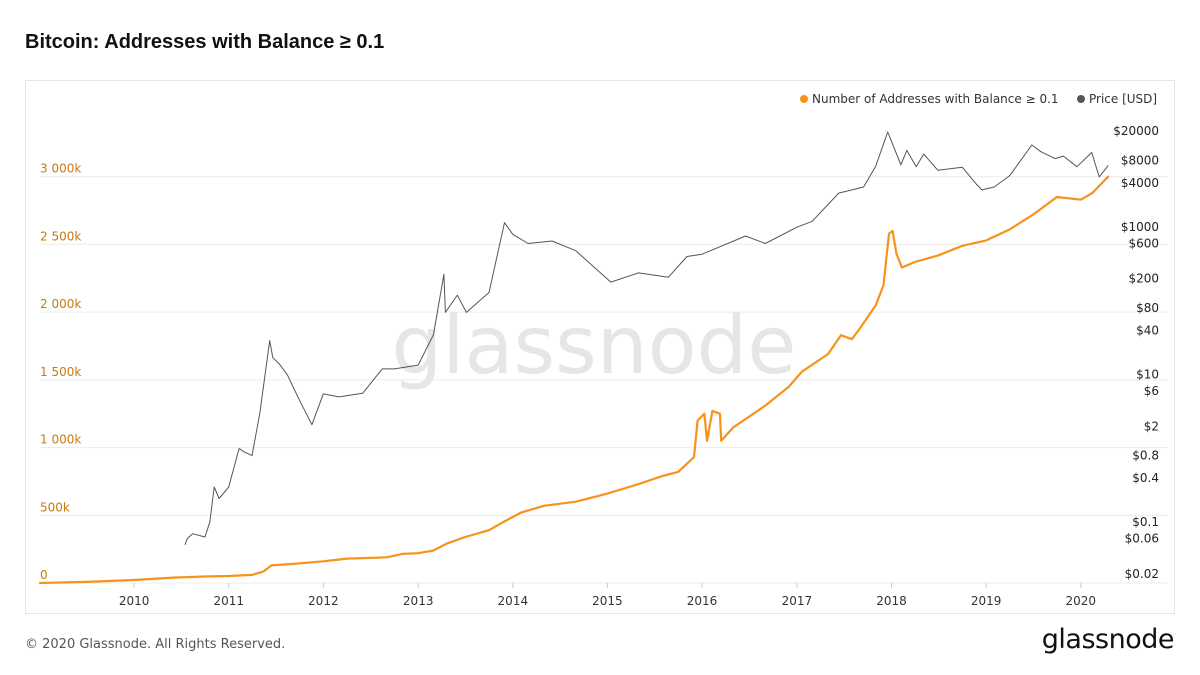 This screenshot has height=675, width=1200. Describe the element at coordinates (1140, 183) in the screenshot. I see `y-right-tick-label: $4000` at that location.